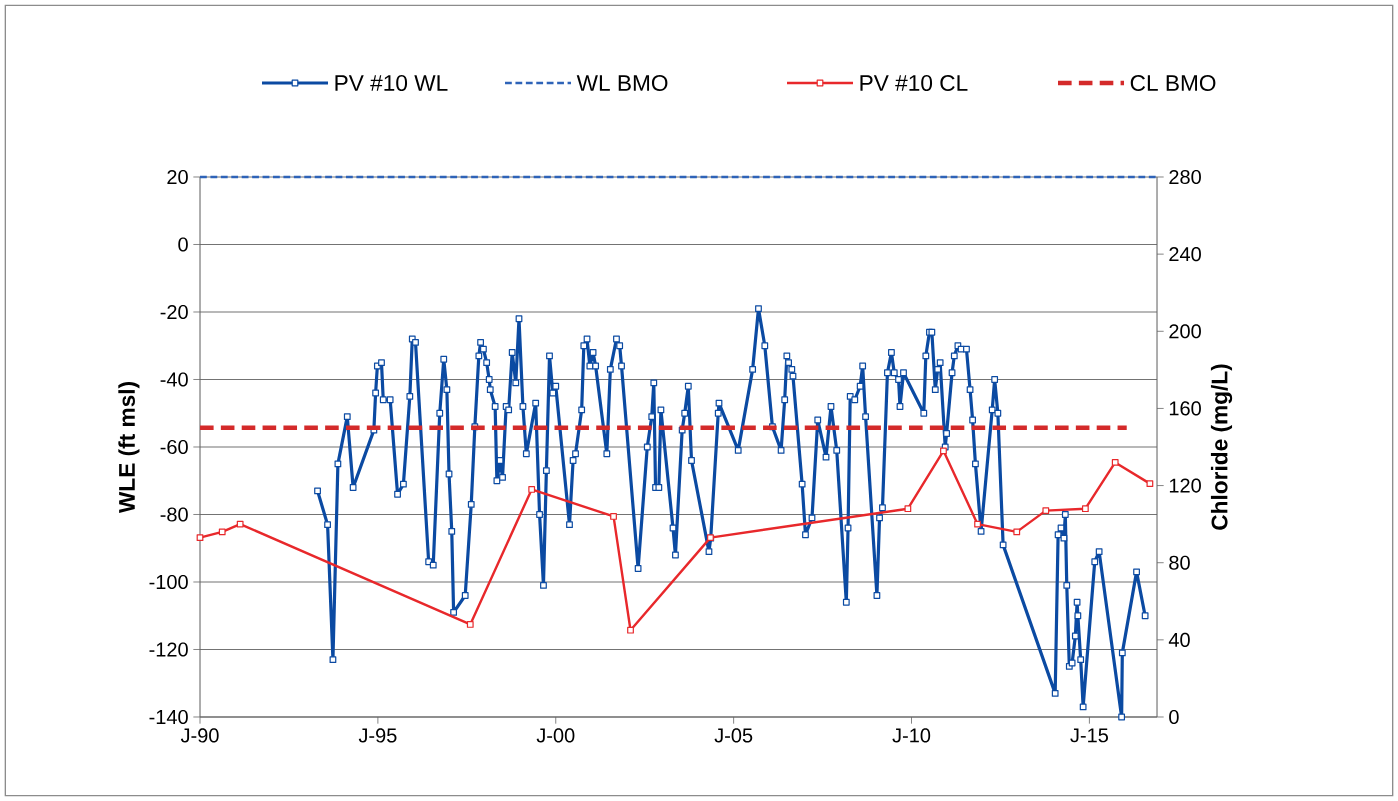 The height and width of the screenshot is (801, 1398). What do you see at coordinates (1185, 331) in the screenshot?
I see `y2-tick-label: 200` at bounding box center [1185, 331].